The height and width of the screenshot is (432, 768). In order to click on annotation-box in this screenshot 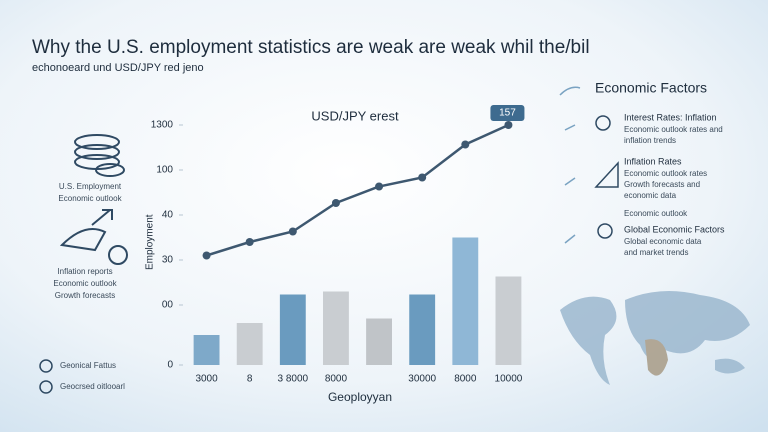, I will do `click(507, 113)`.